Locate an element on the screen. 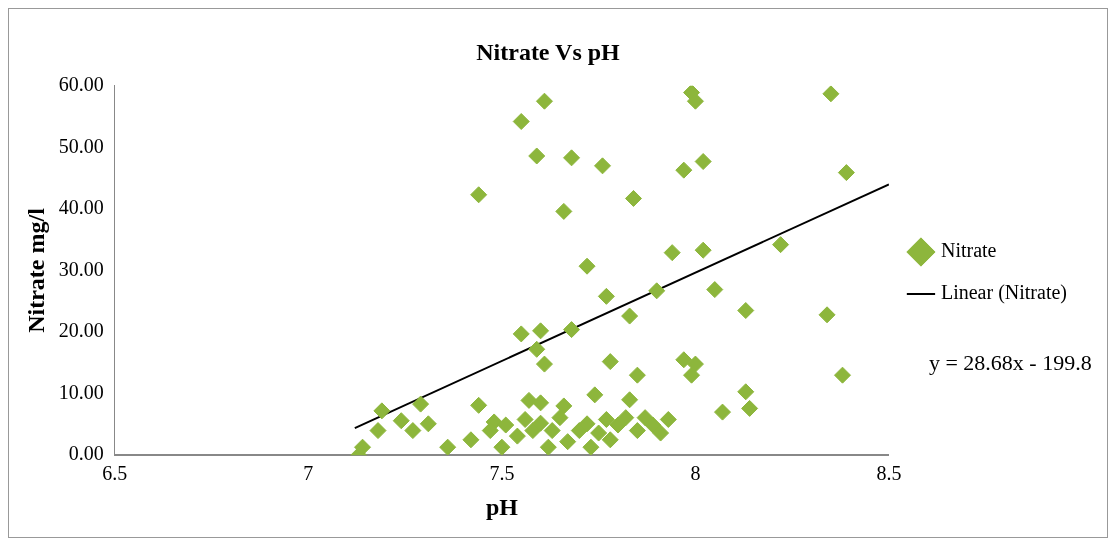  x-tick-label: 7 is located at coordinates (308, 473).